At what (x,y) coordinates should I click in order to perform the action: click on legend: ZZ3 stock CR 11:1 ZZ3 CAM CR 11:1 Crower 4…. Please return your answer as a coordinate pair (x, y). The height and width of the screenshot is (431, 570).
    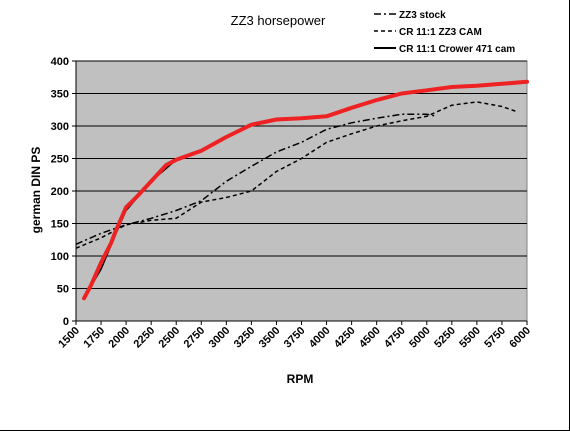
    Looking at the image, I should click on (444, 32).